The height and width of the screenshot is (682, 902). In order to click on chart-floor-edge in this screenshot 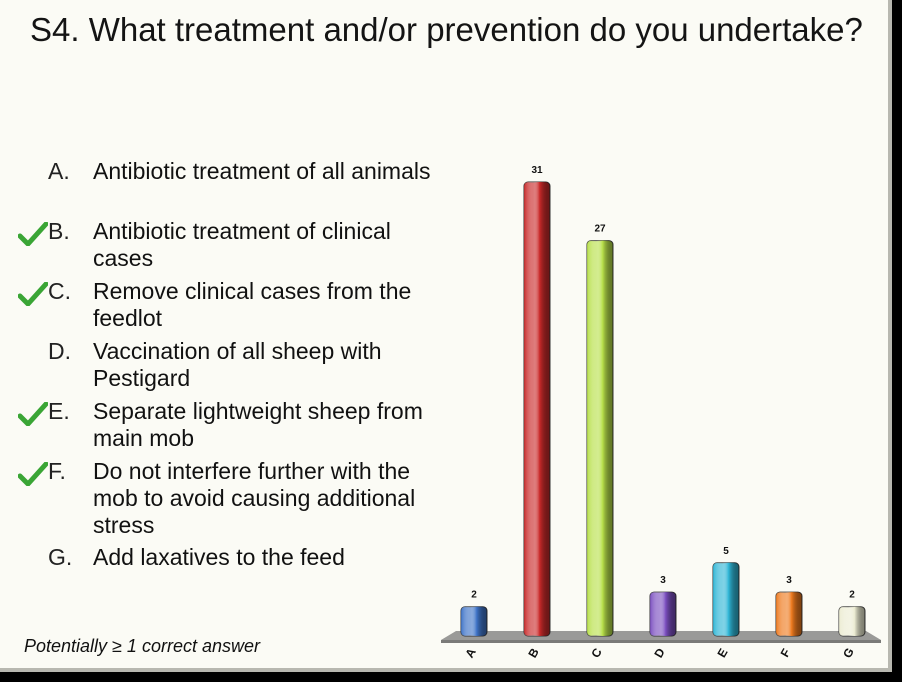, I will do `click(661, 641)`.